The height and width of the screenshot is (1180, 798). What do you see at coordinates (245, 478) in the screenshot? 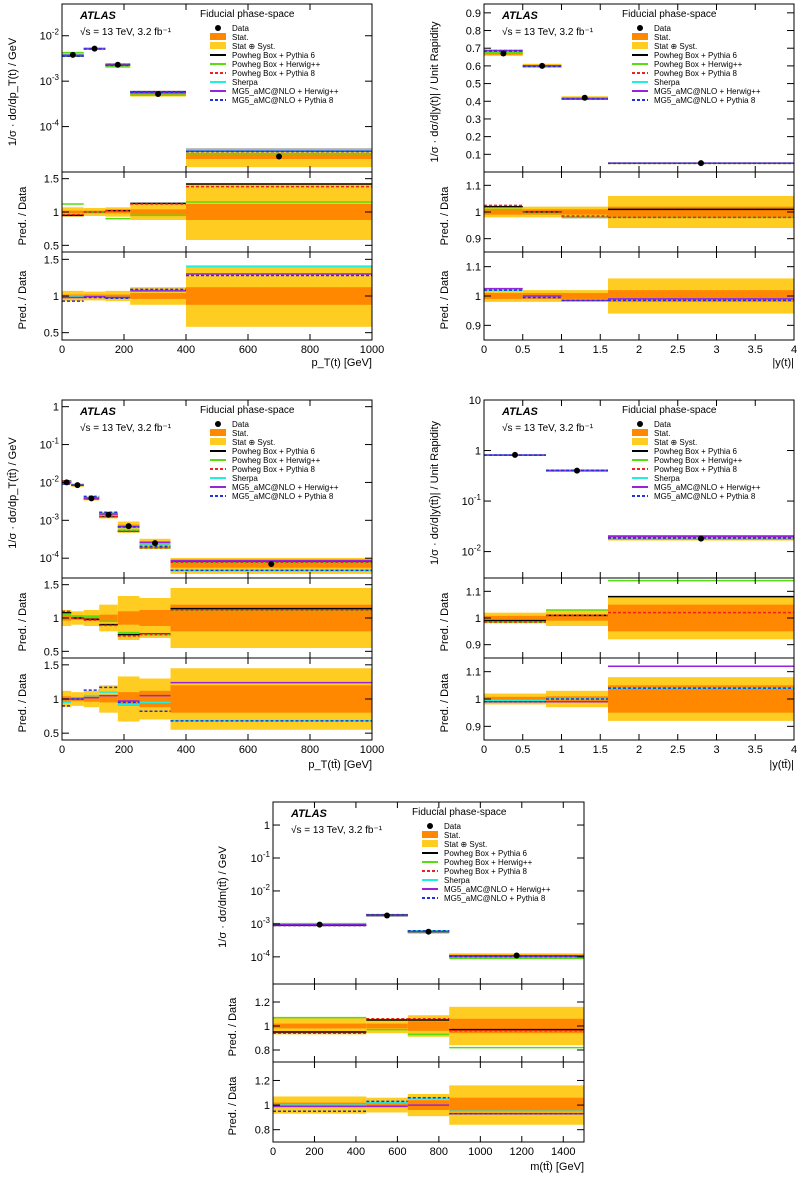
I see `legend-item-label: Sherpa` at bounding box center [245, 478].